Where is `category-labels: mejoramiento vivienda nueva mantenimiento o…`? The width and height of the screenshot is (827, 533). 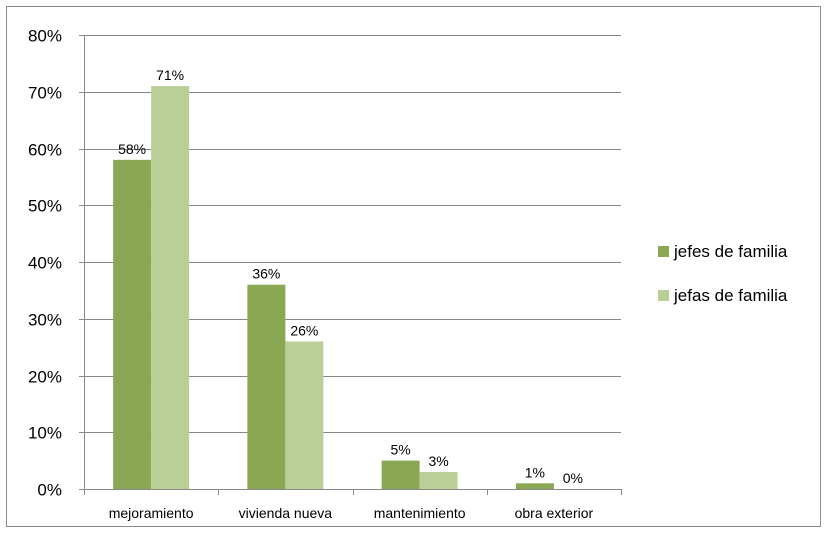 category-labels: mejoramiento vivienda nueva mantenimiento o… is located at coordinates (351, 513).